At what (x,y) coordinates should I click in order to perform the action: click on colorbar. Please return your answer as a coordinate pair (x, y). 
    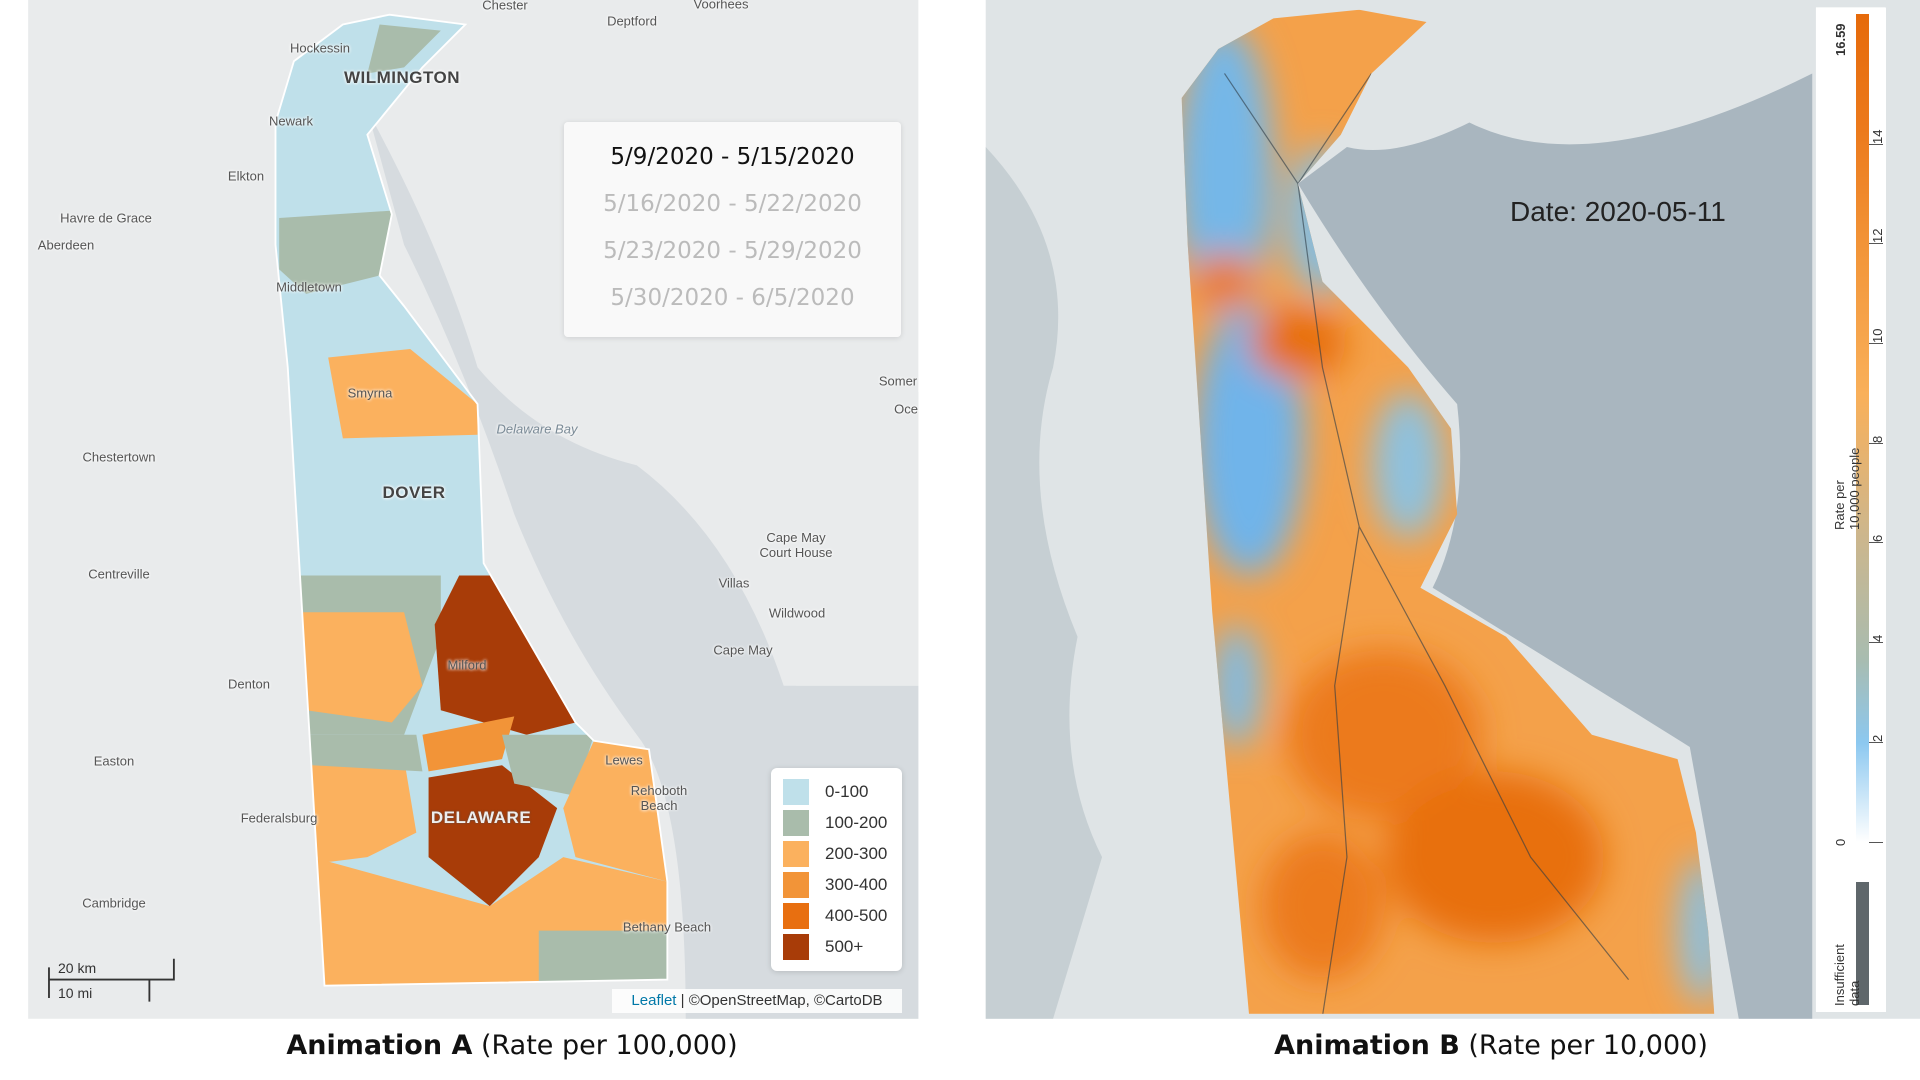
    Looking at the image, I should click on (1862, 428).